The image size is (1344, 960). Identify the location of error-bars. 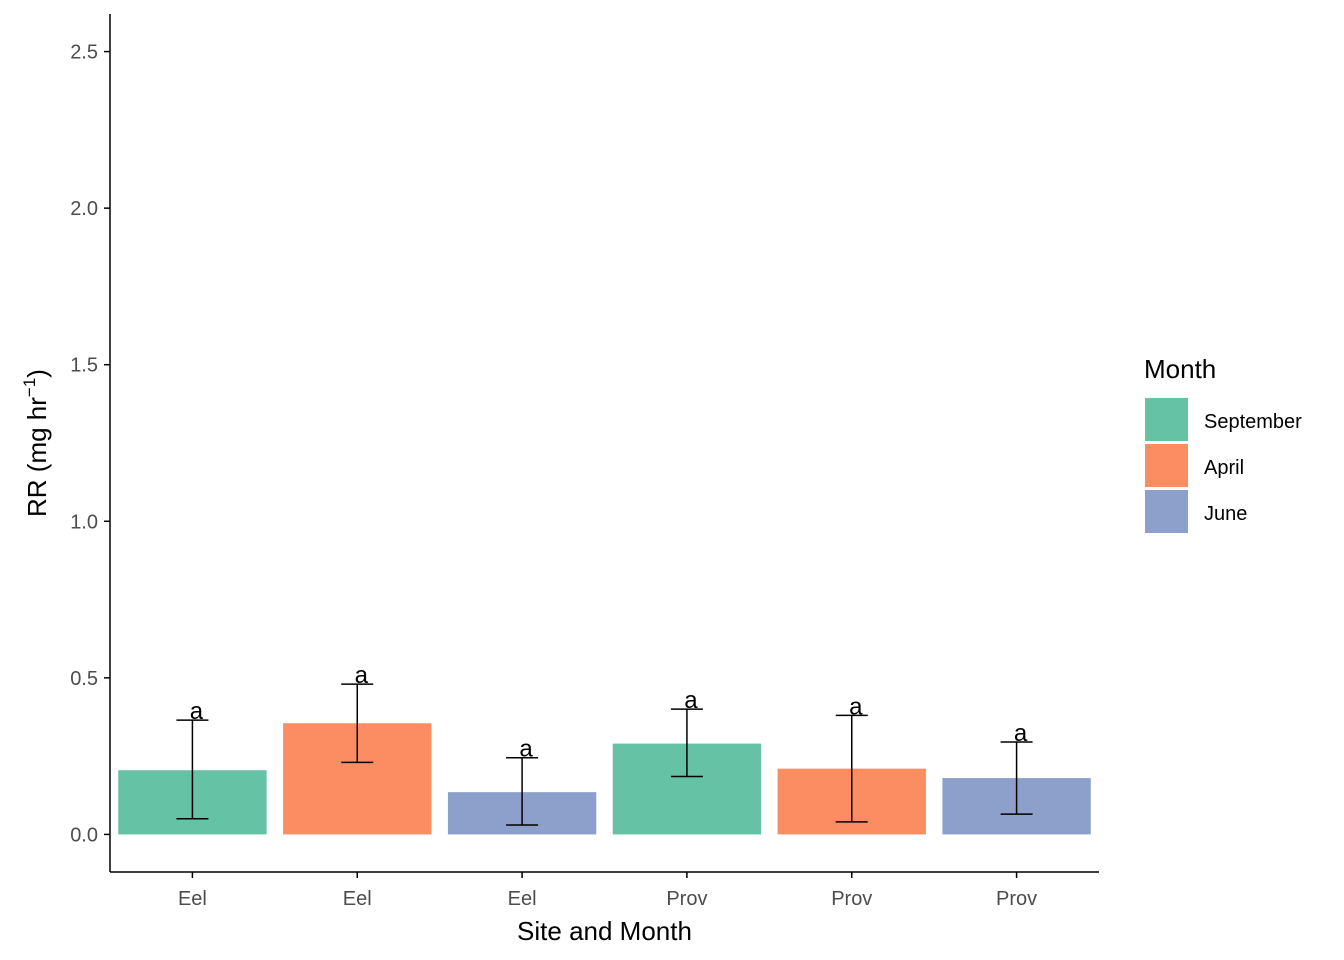
(604, 754).